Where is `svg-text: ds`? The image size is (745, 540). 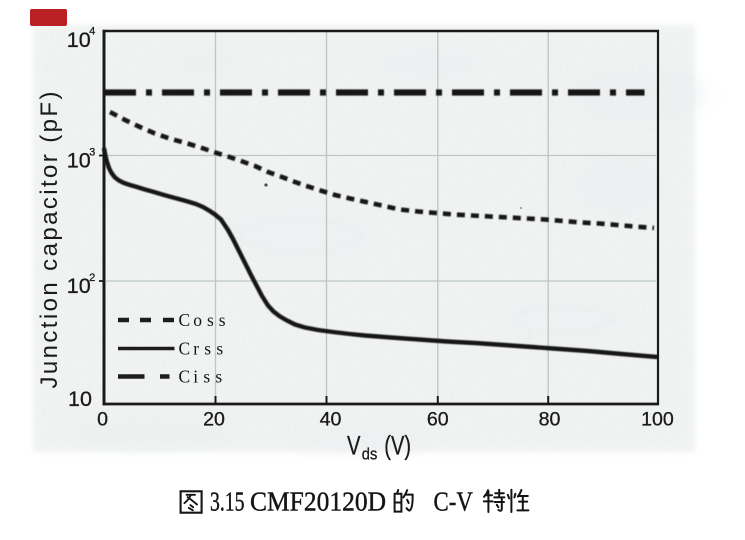 svg-text: ds is located at coordinates (370, 455).